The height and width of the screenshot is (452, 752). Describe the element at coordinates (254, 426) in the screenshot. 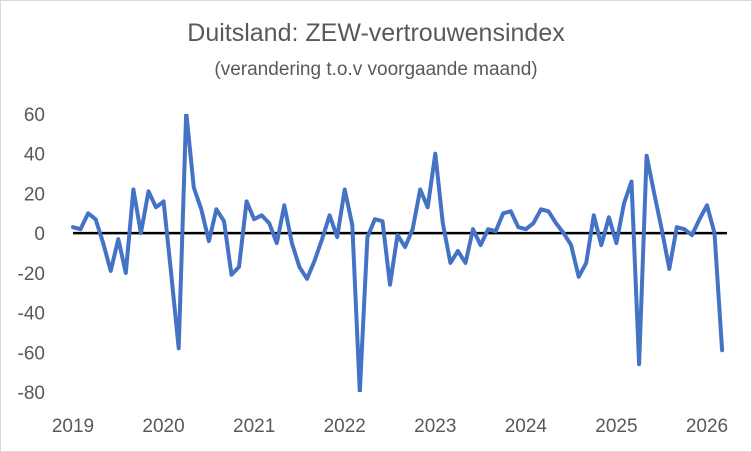

I see `x-tick-label: 2021` at that location.